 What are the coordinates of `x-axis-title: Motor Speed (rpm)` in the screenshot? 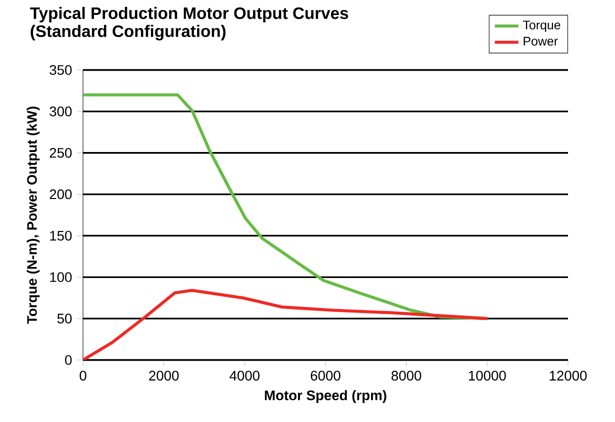 It's located at (325, 396).